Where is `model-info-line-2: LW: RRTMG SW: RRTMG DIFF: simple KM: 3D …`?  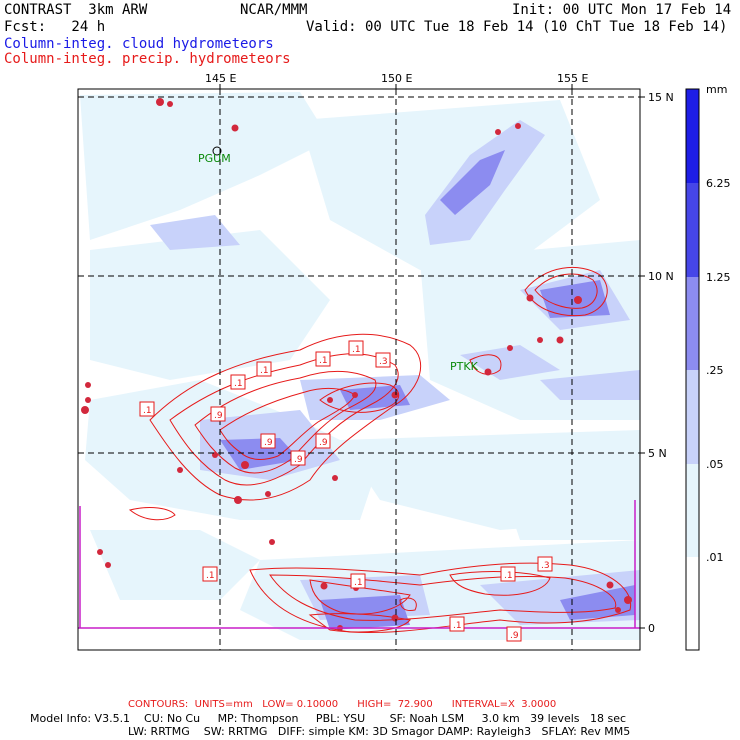 model-info-line-2: LW: RRTMG SW: RRTMG DIFF: simple KM: 3D … is located at coordinates (379, 731).